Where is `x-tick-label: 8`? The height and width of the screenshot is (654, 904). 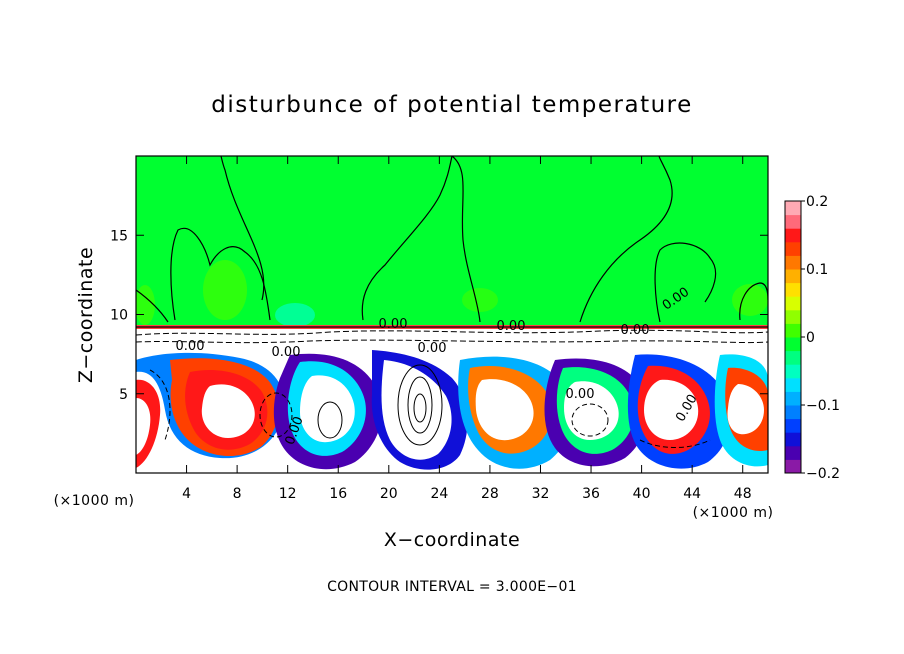
x-tick-label: 8 is located at coordinates (237, 494).